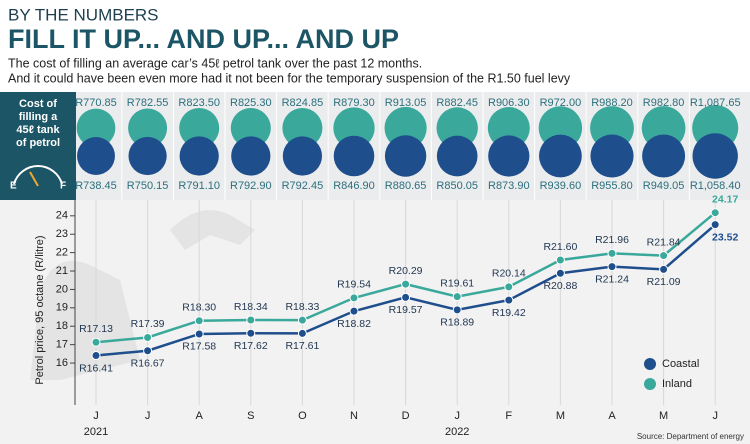  What do you see at coordinates (509, 186) in the screenshot?
I see `cost-label: R873.90` at bounding box center [509, 186].